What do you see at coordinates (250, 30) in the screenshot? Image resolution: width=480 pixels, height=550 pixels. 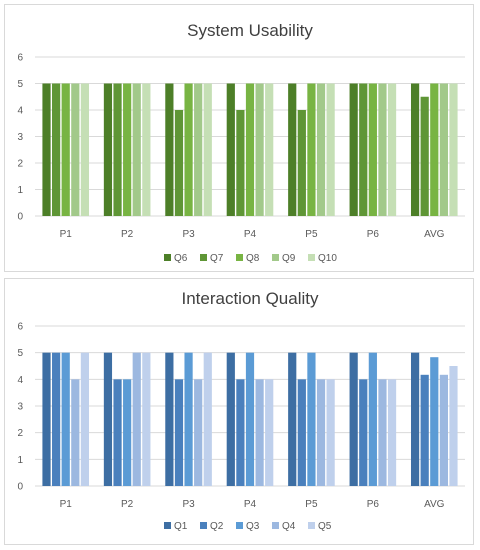 I see `chart-title: System Usability` at bounding box center [250, 30].